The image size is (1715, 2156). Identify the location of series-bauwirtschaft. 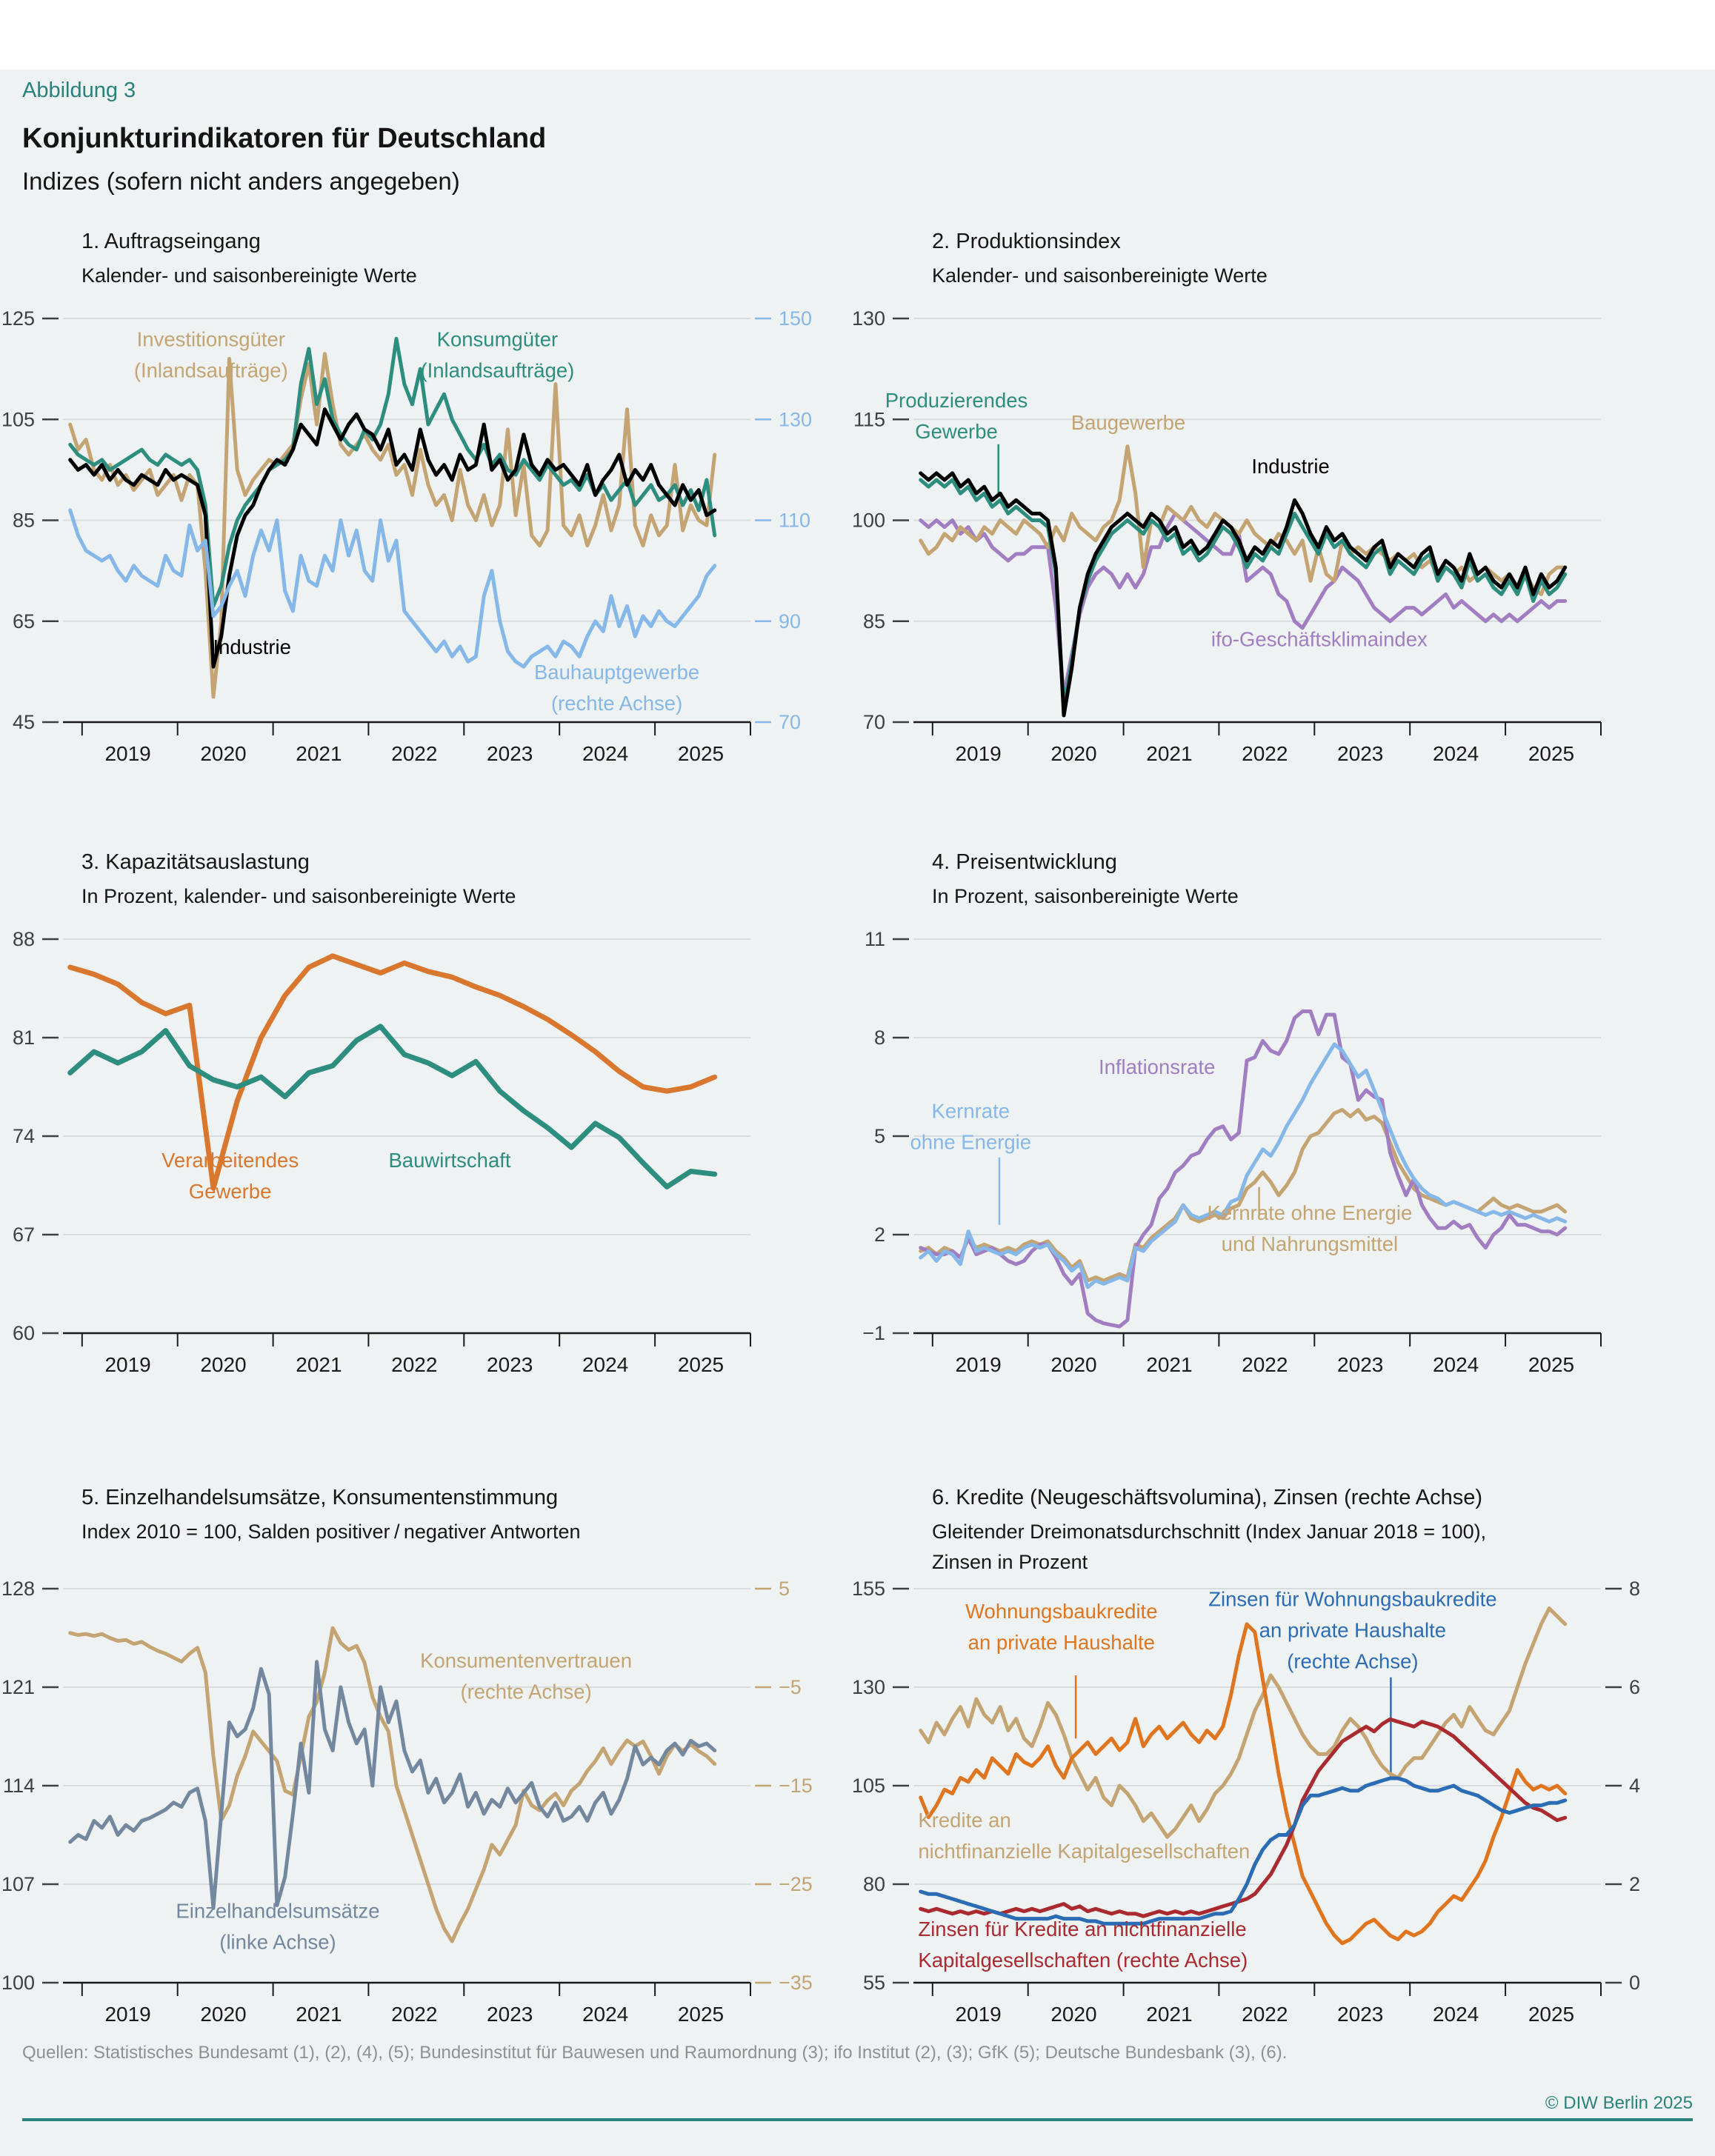
(392, 1106).